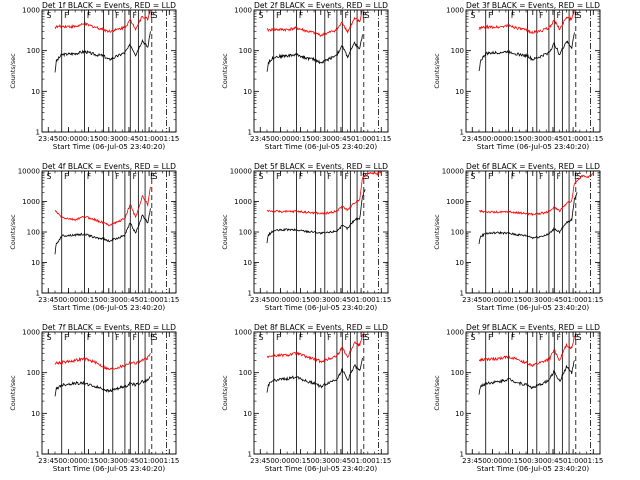 Image resolution: width=640 pixels, height=480 pixels. Describe the element at coordinates (533, 5) in the screenshot. I see `chart-title: Det 3f BLACK = Events, RED = LLD` at that location.